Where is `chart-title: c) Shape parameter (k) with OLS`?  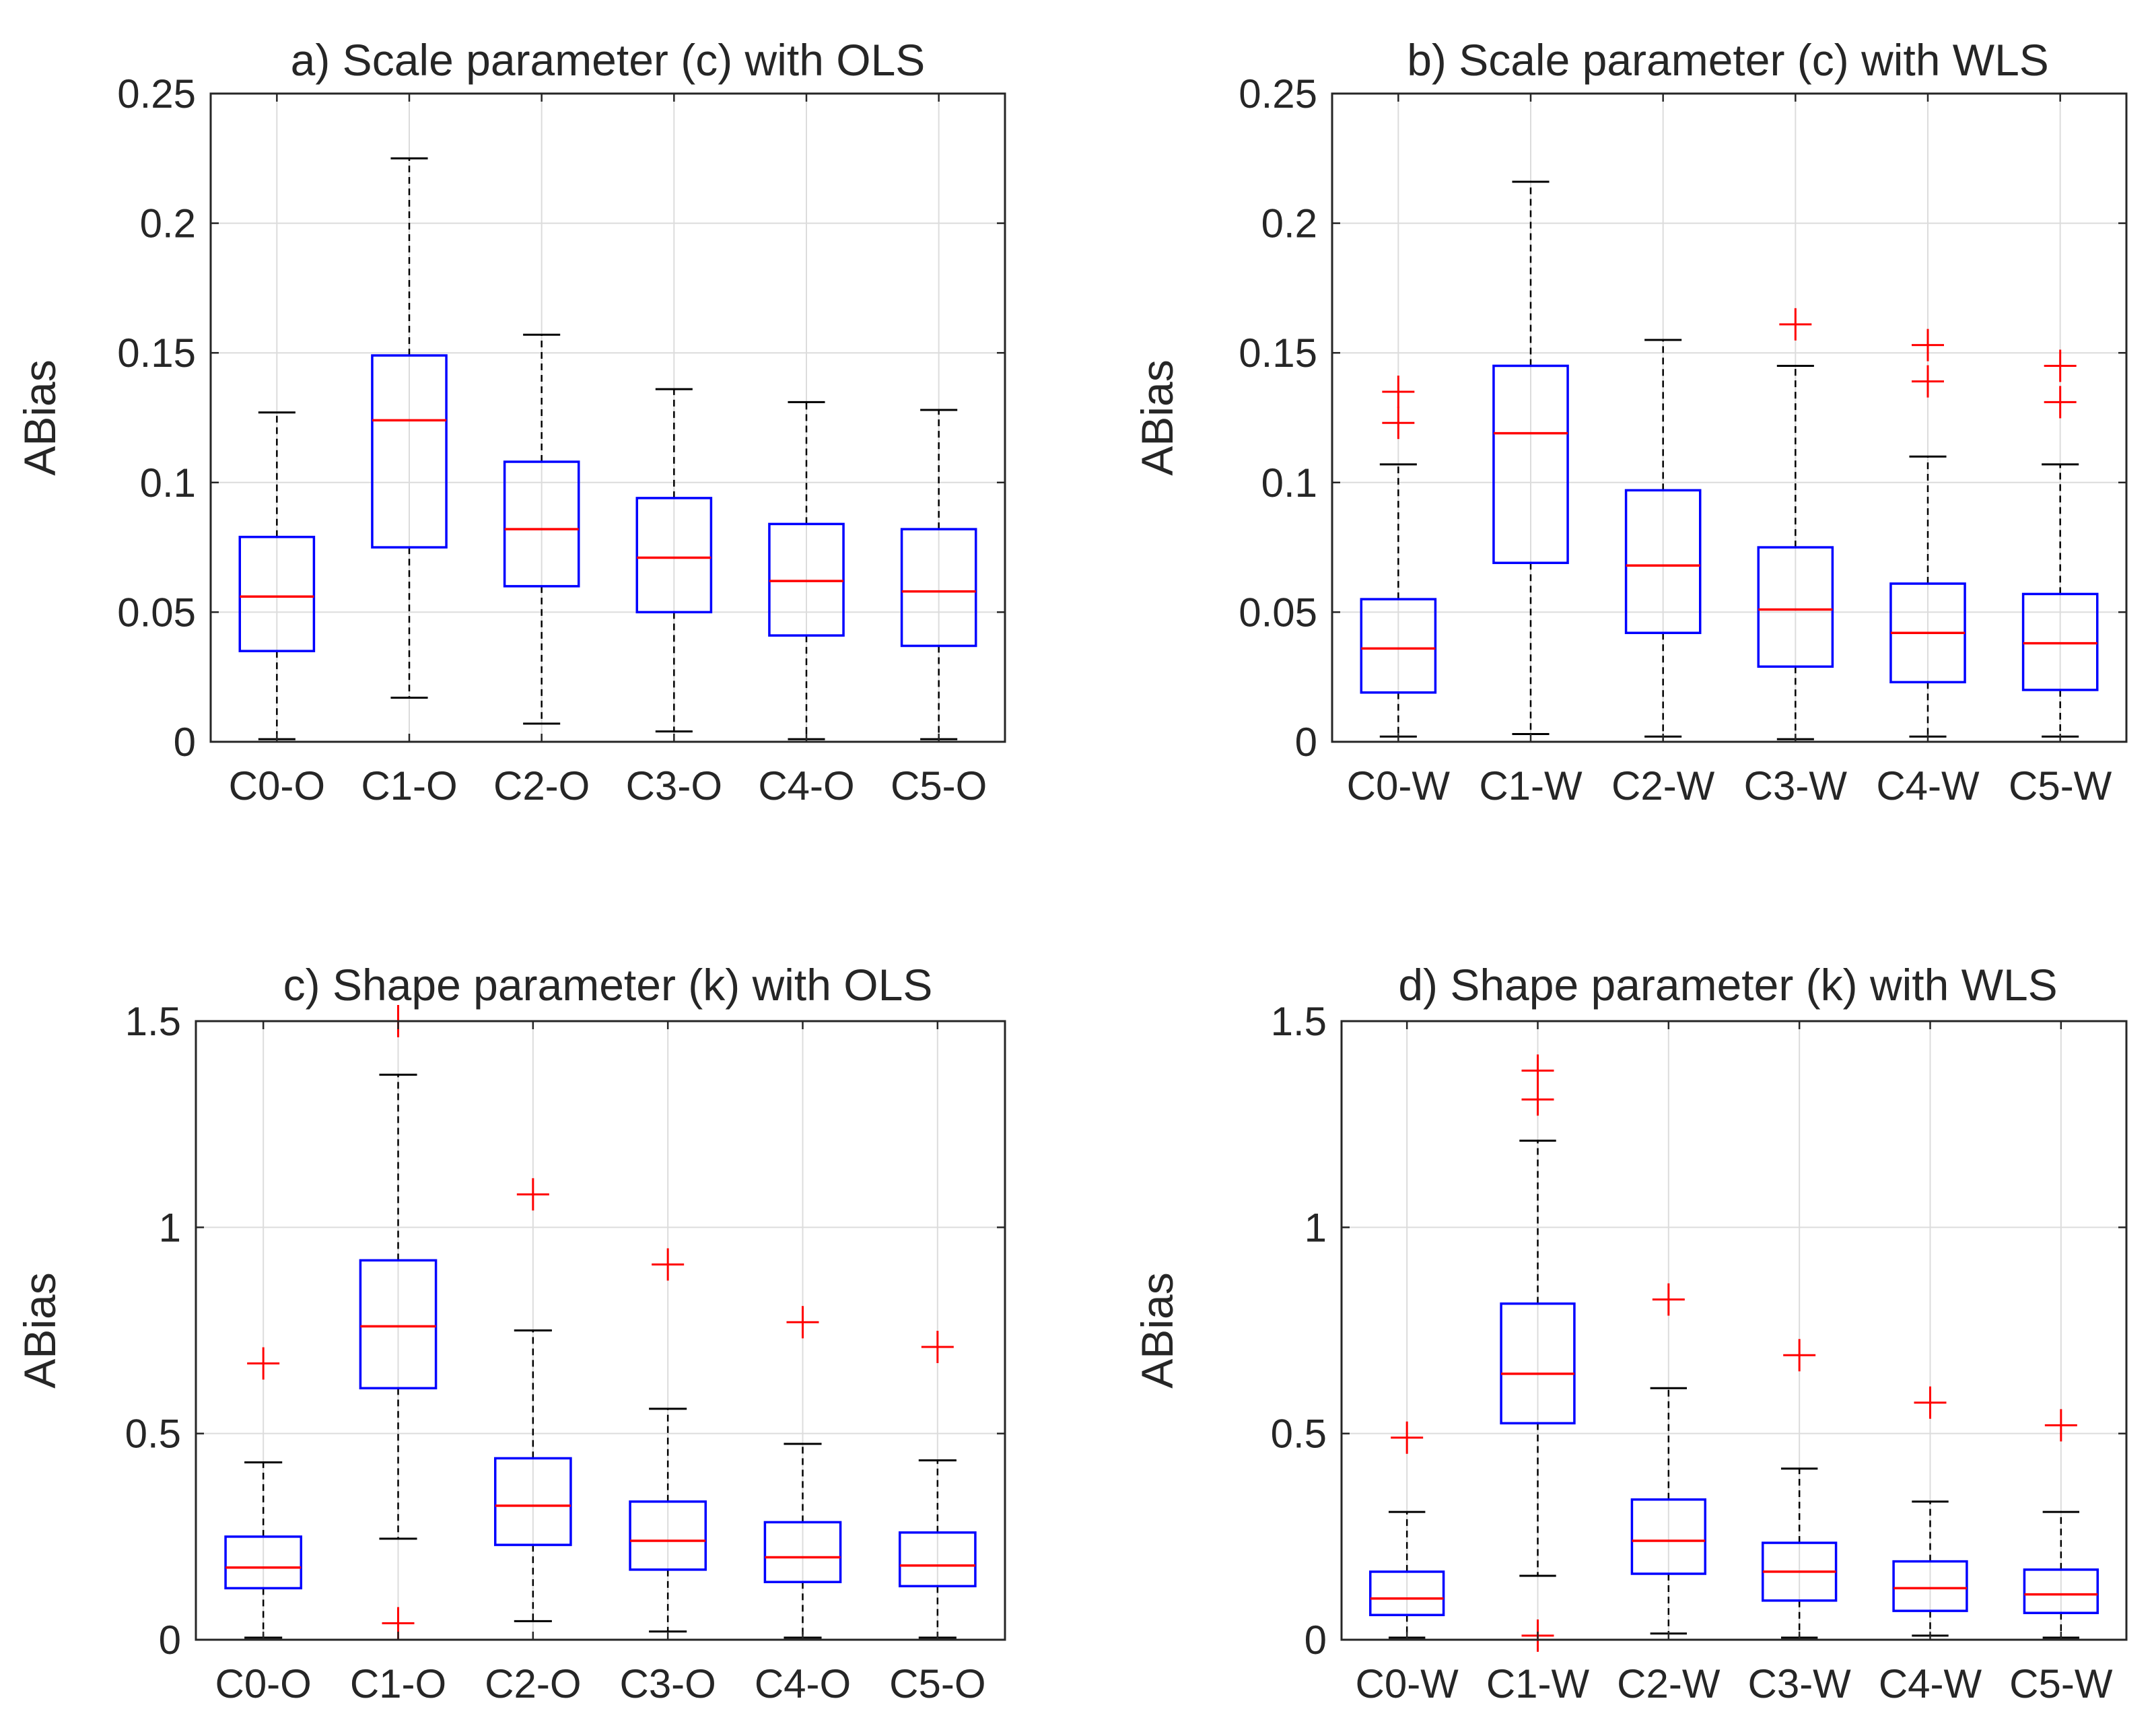 chart-title: c) Shape parameter (k) with OLS is located at coordinates (608, 985).